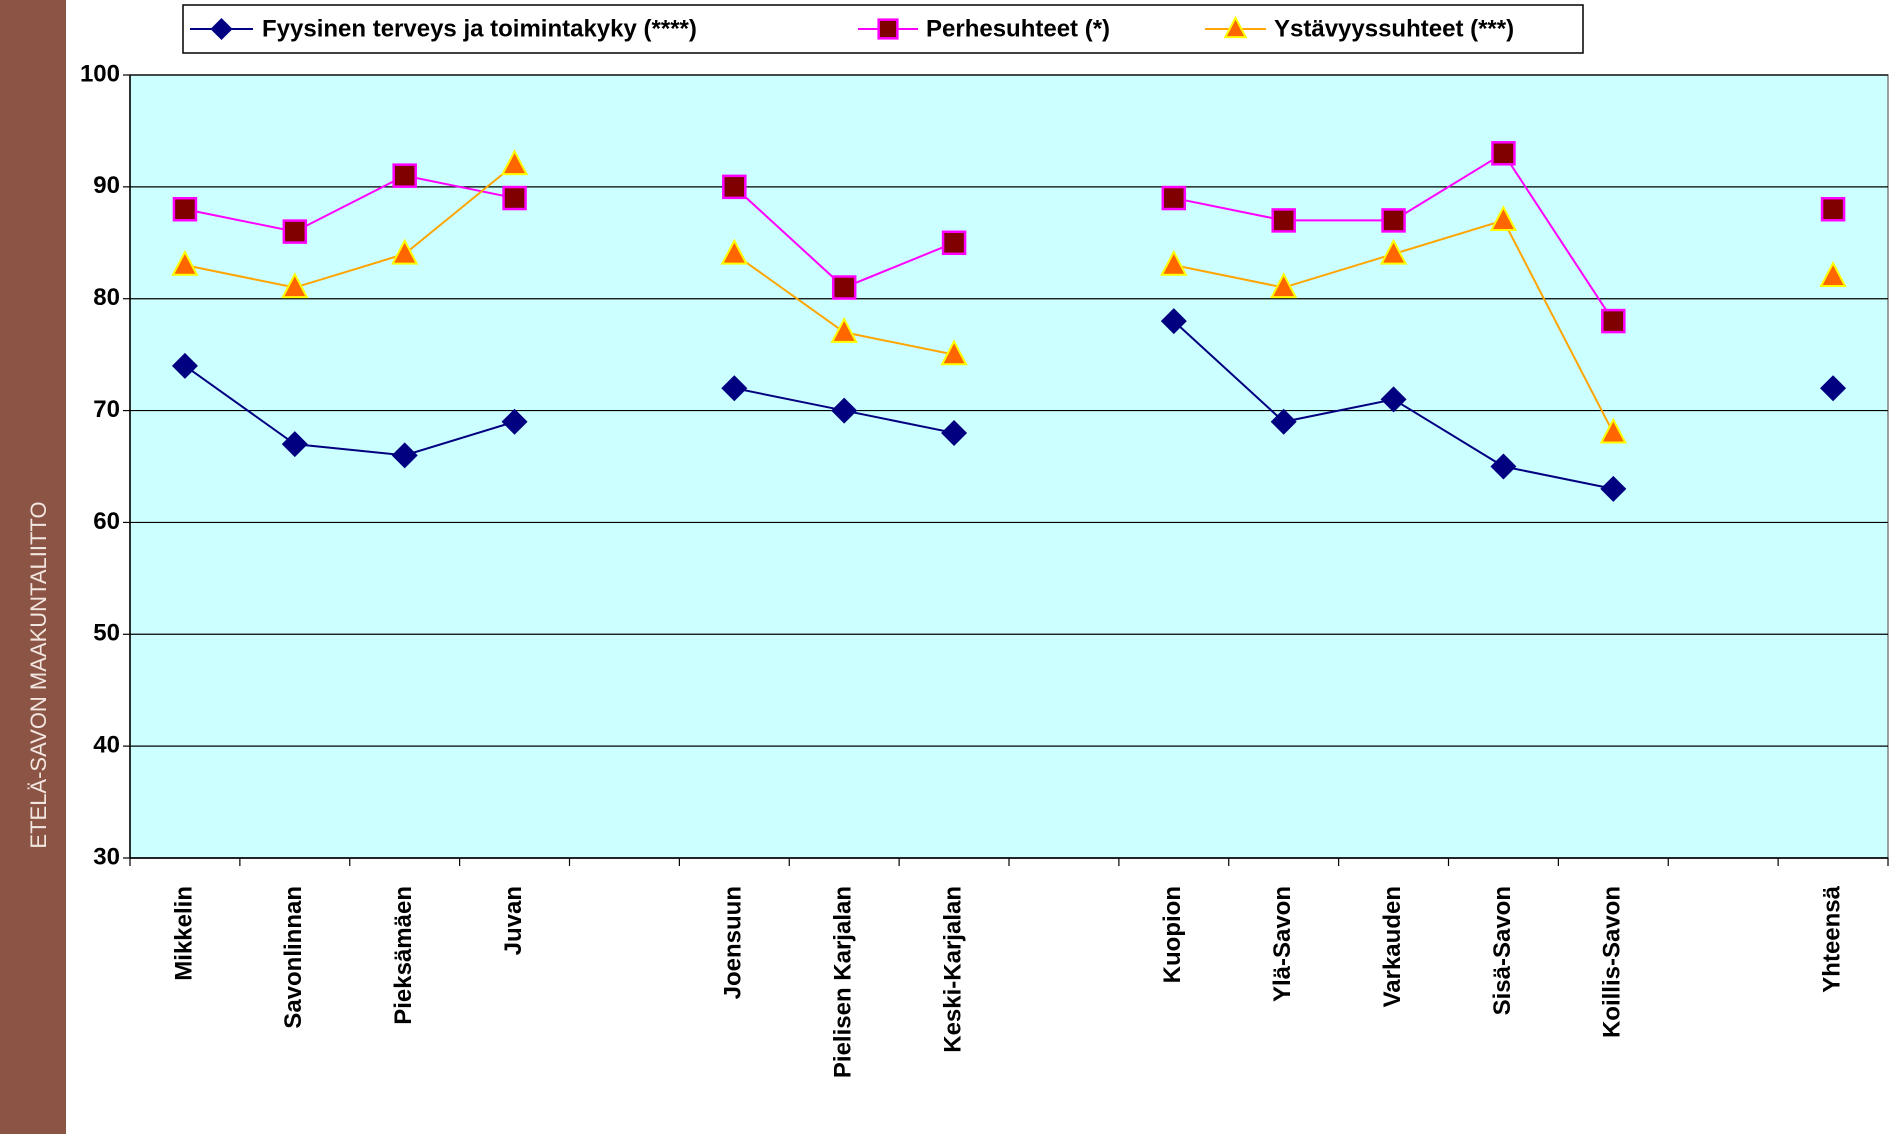 The image size is (1890, 1139). Describe the element at coordinates (183, 933) in the screenshot. I see `x-tick-label: Mikkelin` at that location.